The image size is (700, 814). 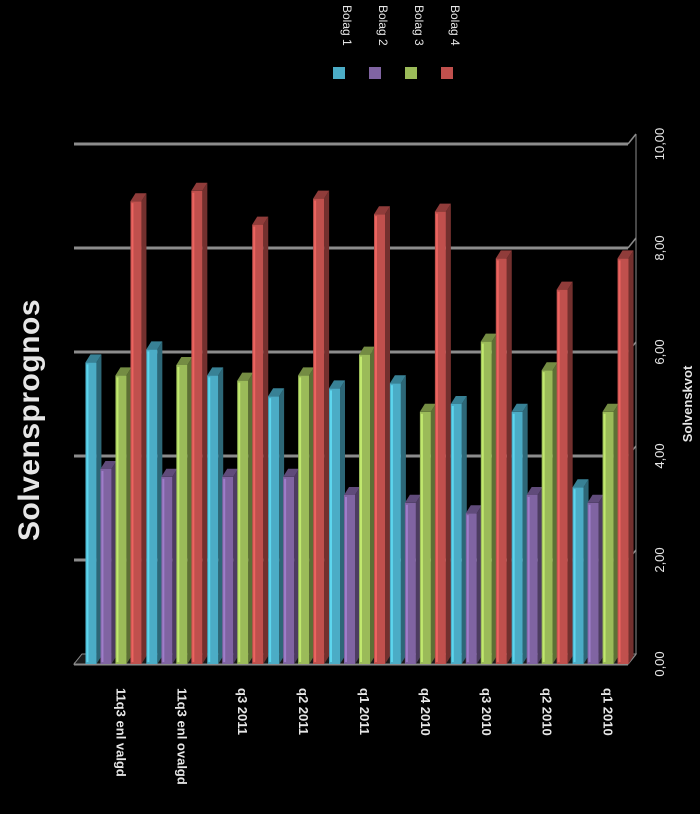 What do you see at coordinates (29, 420) in the screenshot?
I see `chart-title: Solvensprognos` at bounding box center [29, 420].